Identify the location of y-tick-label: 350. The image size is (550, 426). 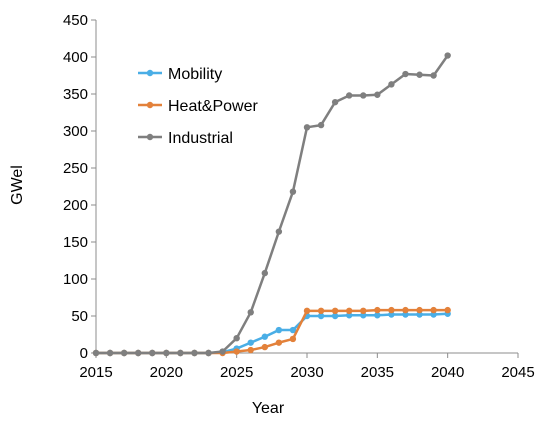
(75, 94).